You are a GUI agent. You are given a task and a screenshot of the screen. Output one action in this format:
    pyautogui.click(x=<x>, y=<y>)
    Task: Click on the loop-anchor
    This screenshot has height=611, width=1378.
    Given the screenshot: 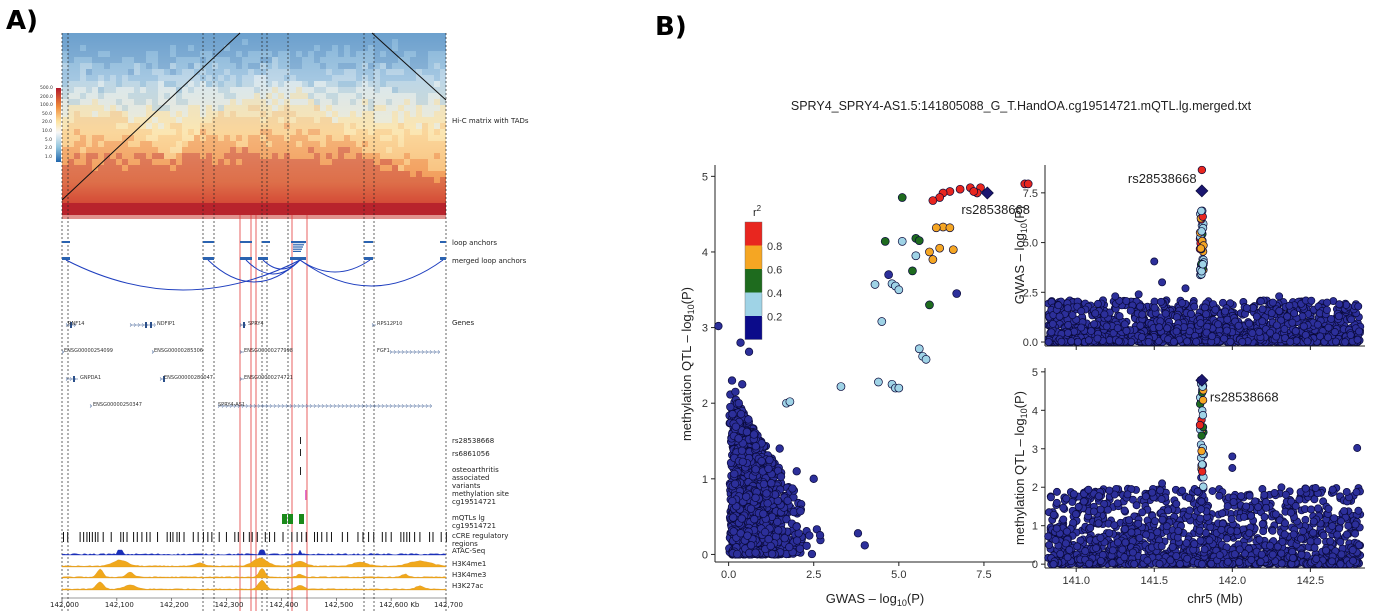 What is the action you would take?
    pyautogui.click(x=66, y=242)
    